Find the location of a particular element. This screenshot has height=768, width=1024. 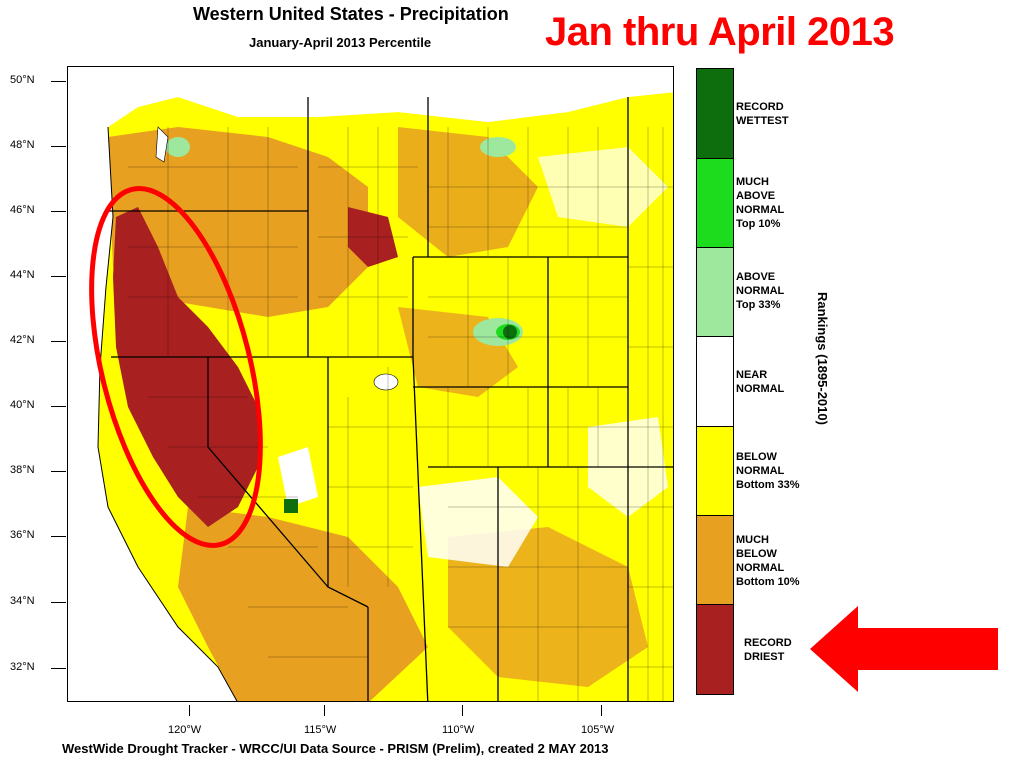

lat-label-44: 44°N is located at coordinates (22, 275).